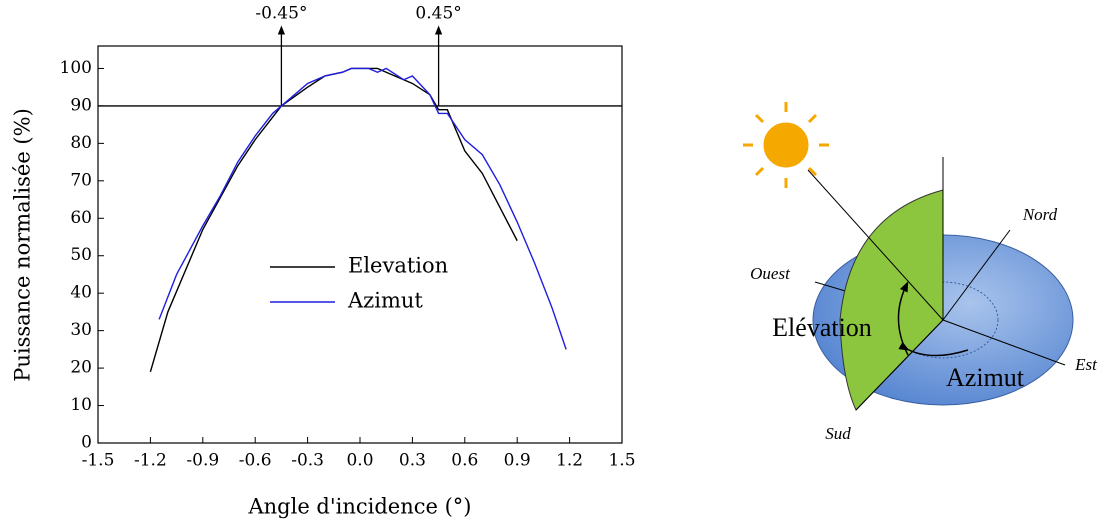 This screenshot has width=1110, height=524. What do you see at coordinates (81, 143) in the screenshot?
I see `y-tick-label: 80` at bounding box center [81, 143].